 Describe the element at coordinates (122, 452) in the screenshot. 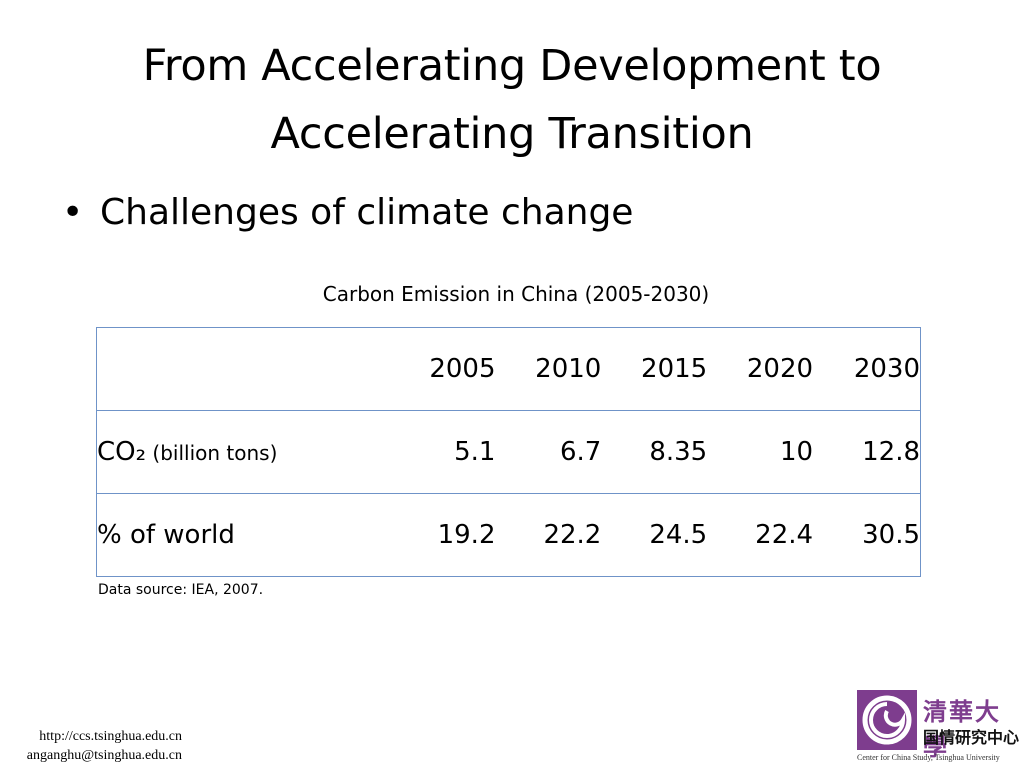

I see `row-label-main: CO₂` at that location.